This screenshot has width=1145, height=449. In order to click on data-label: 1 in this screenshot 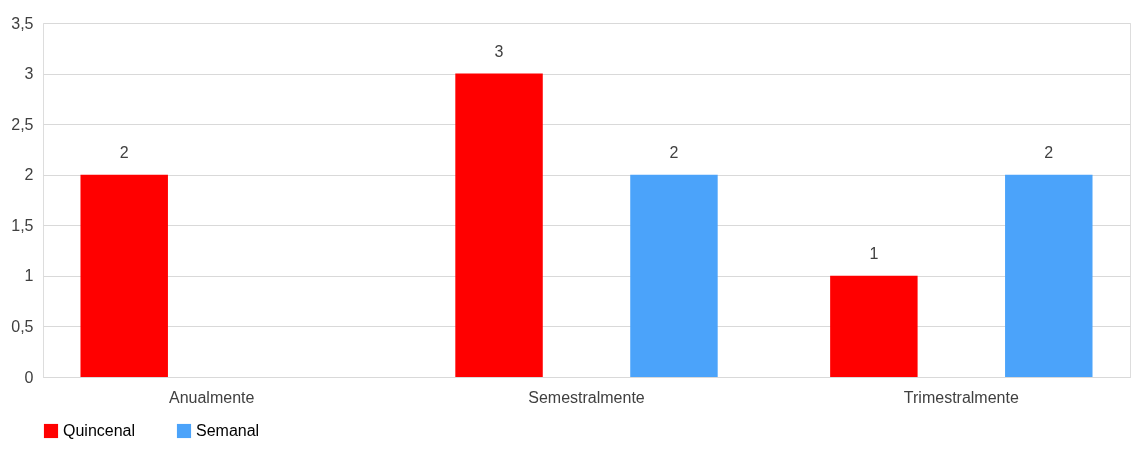, I will do `click(874, 253)`.